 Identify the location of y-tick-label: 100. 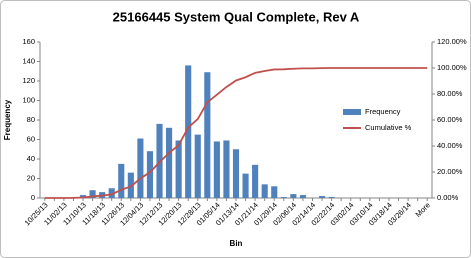
(28, 99).